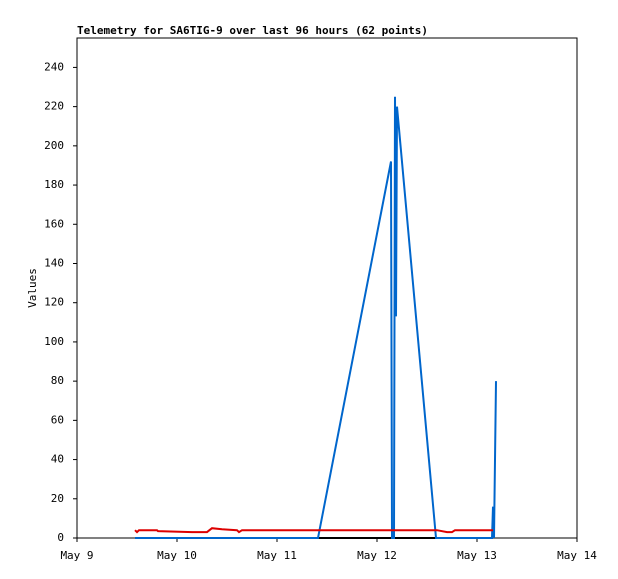 The image size is (618, 579). Describe the element at coordinates (60, 537) in the screenshot. I see `y-tick-label: 0` at that location.